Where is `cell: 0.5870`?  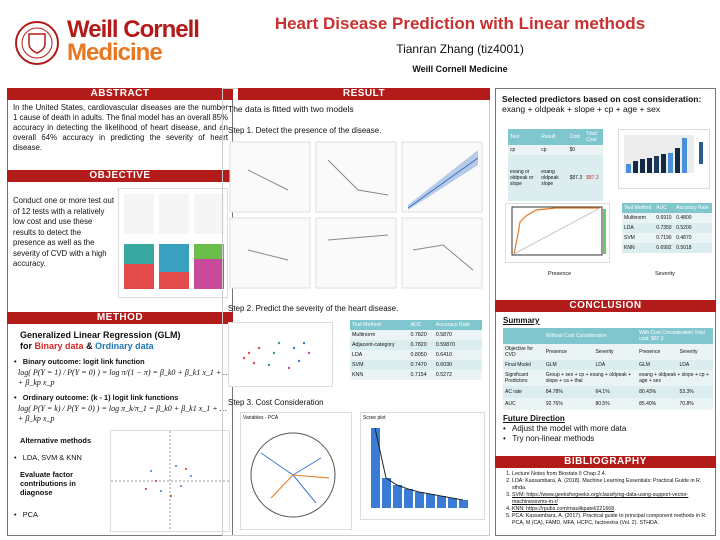 cell: 0.5870 is located at coordinates (457, 335).